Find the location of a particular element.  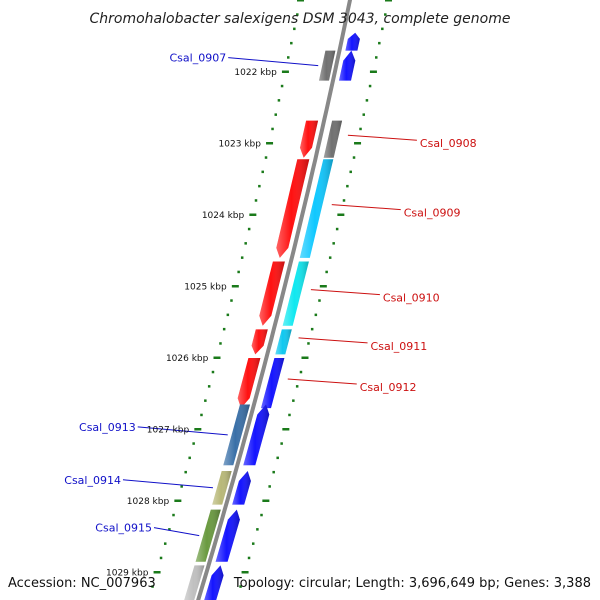

gene-label: Csal_0911 is located at coordinates (399, 346).